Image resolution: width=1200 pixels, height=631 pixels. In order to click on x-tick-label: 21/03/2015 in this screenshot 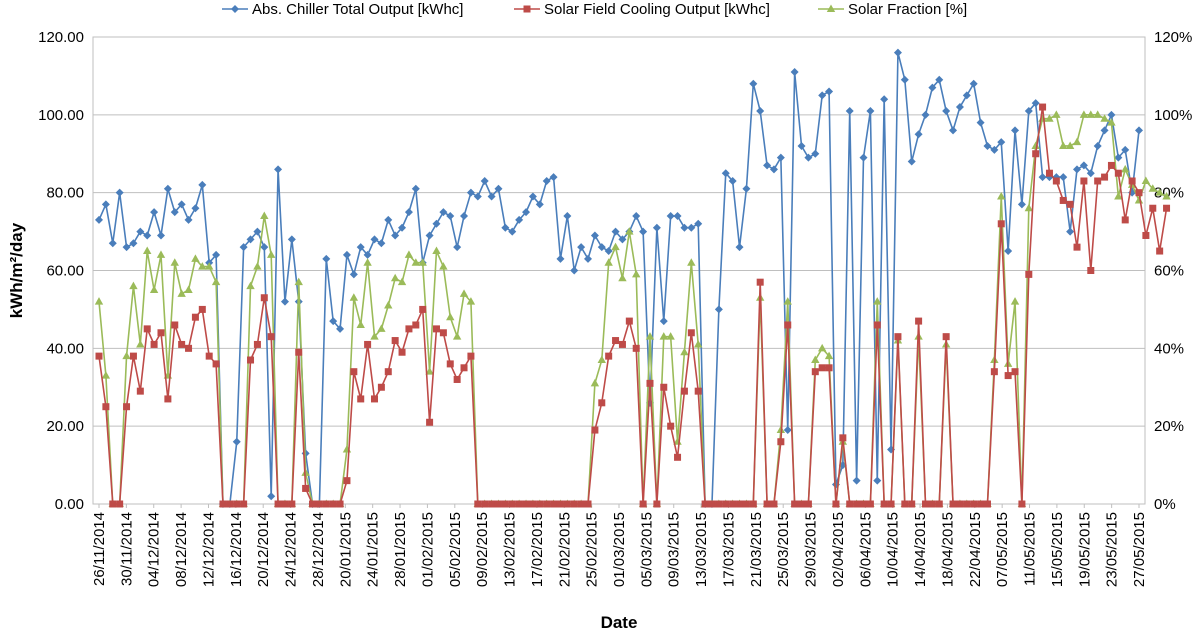, I will do `click(756, 549)`.